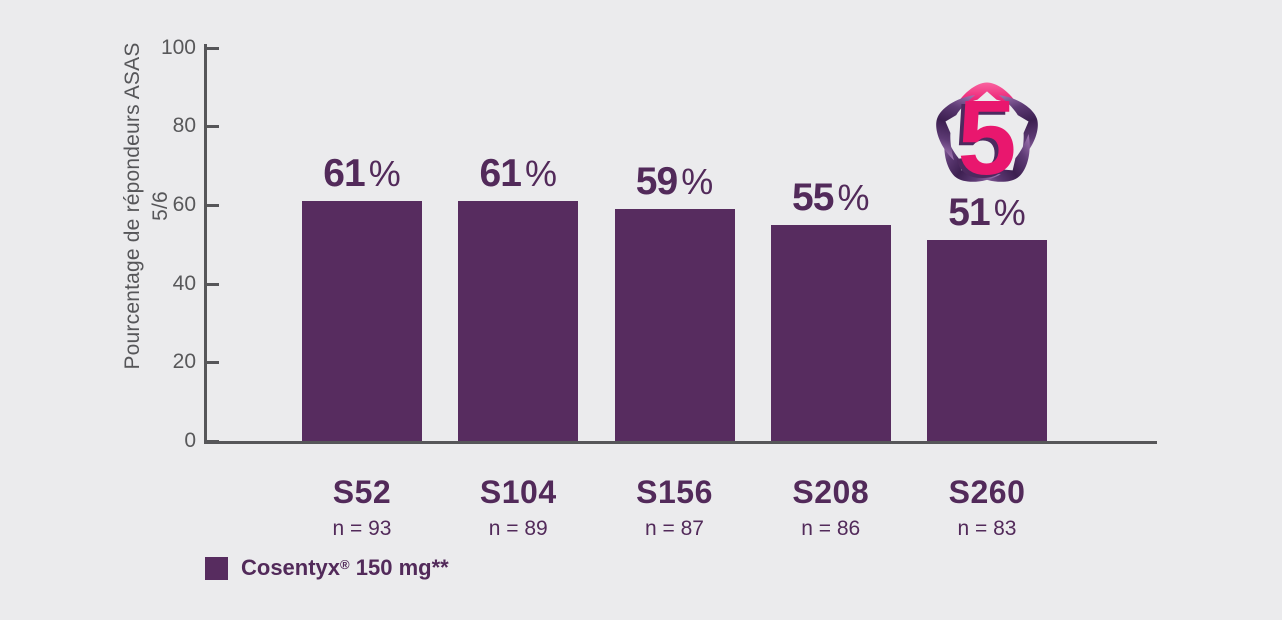  What do you see at coordinates (184, 126) in the screenshot?
I see `y-tick-label: 80` at bounding box center [184, 126].